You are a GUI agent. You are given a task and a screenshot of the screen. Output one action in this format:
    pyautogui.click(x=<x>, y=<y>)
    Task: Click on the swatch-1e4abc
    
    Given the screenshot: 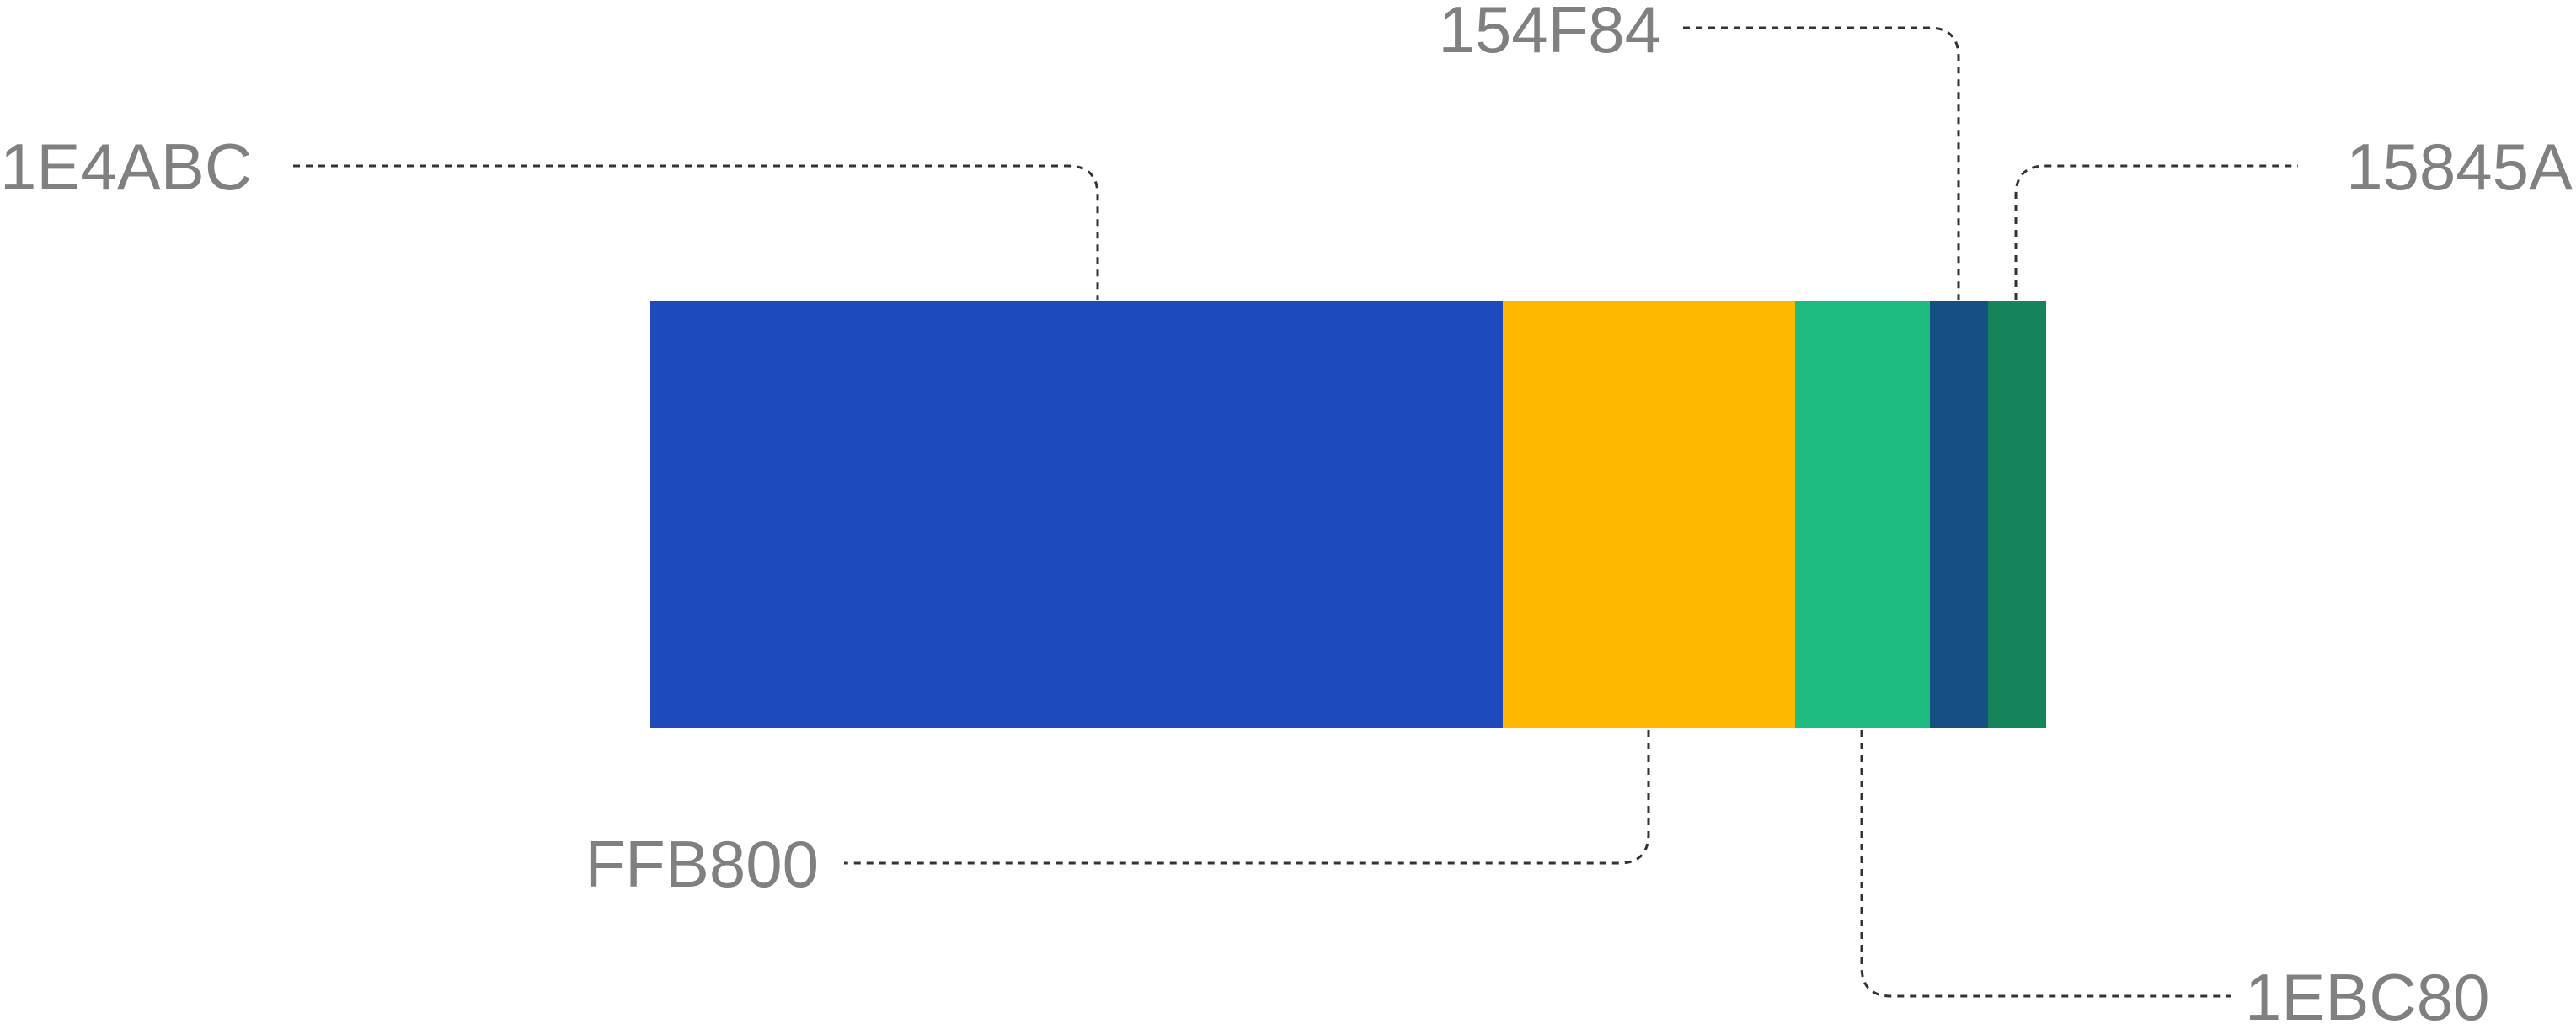 What is the action you would take?
    pyautogui.click(x=1076, y=514)
    